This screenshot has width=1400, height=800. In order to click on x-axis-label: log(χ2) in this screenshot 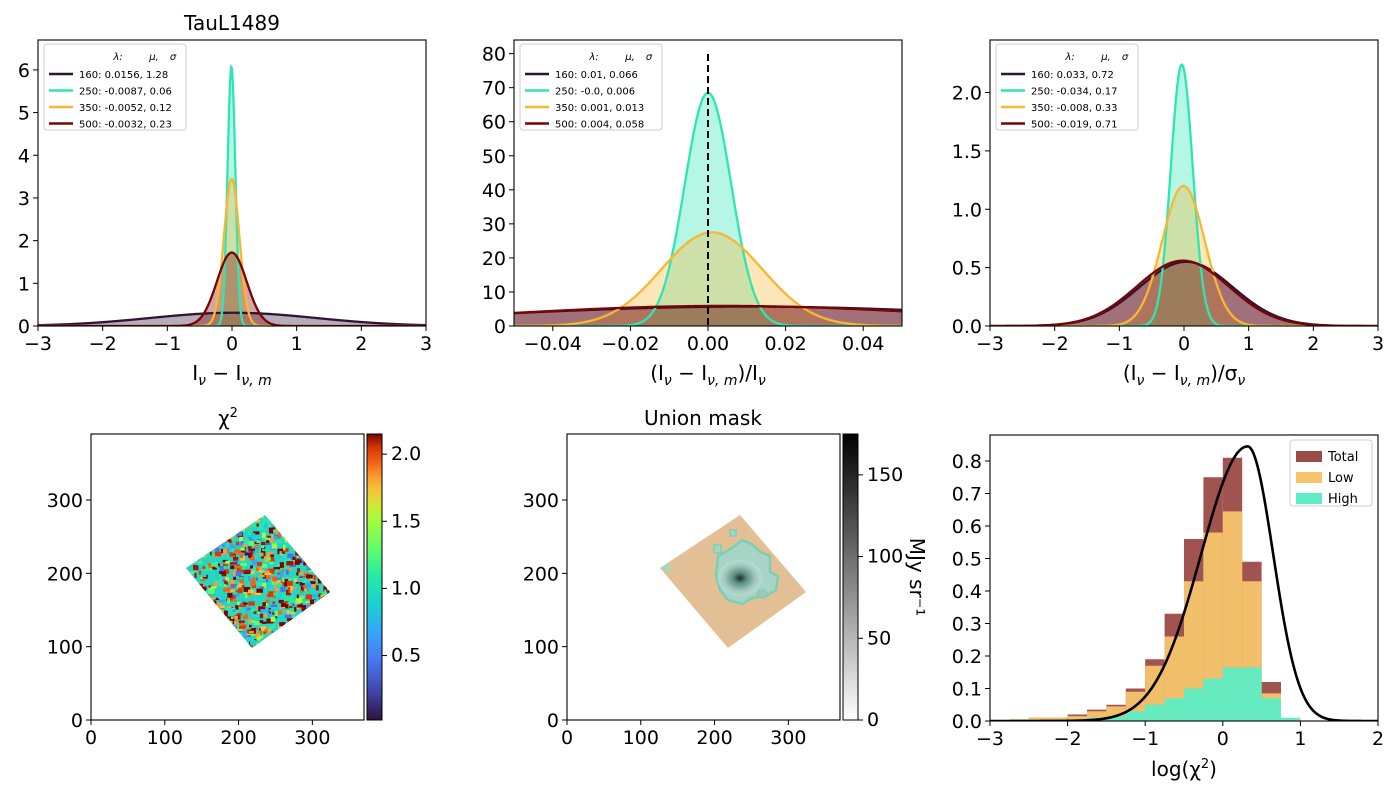, I will do `click(1184, 769)`.